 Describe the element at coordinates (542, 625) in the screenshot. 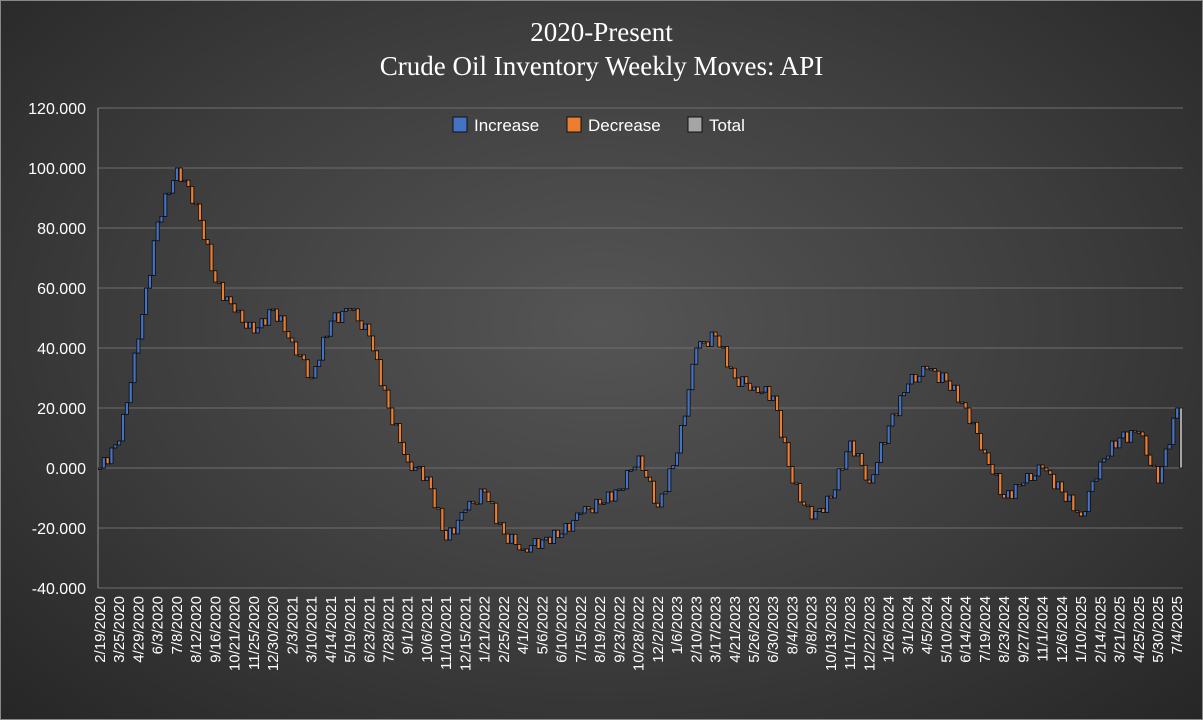

I see `x-tick-label: 5/6/2022` at that location.